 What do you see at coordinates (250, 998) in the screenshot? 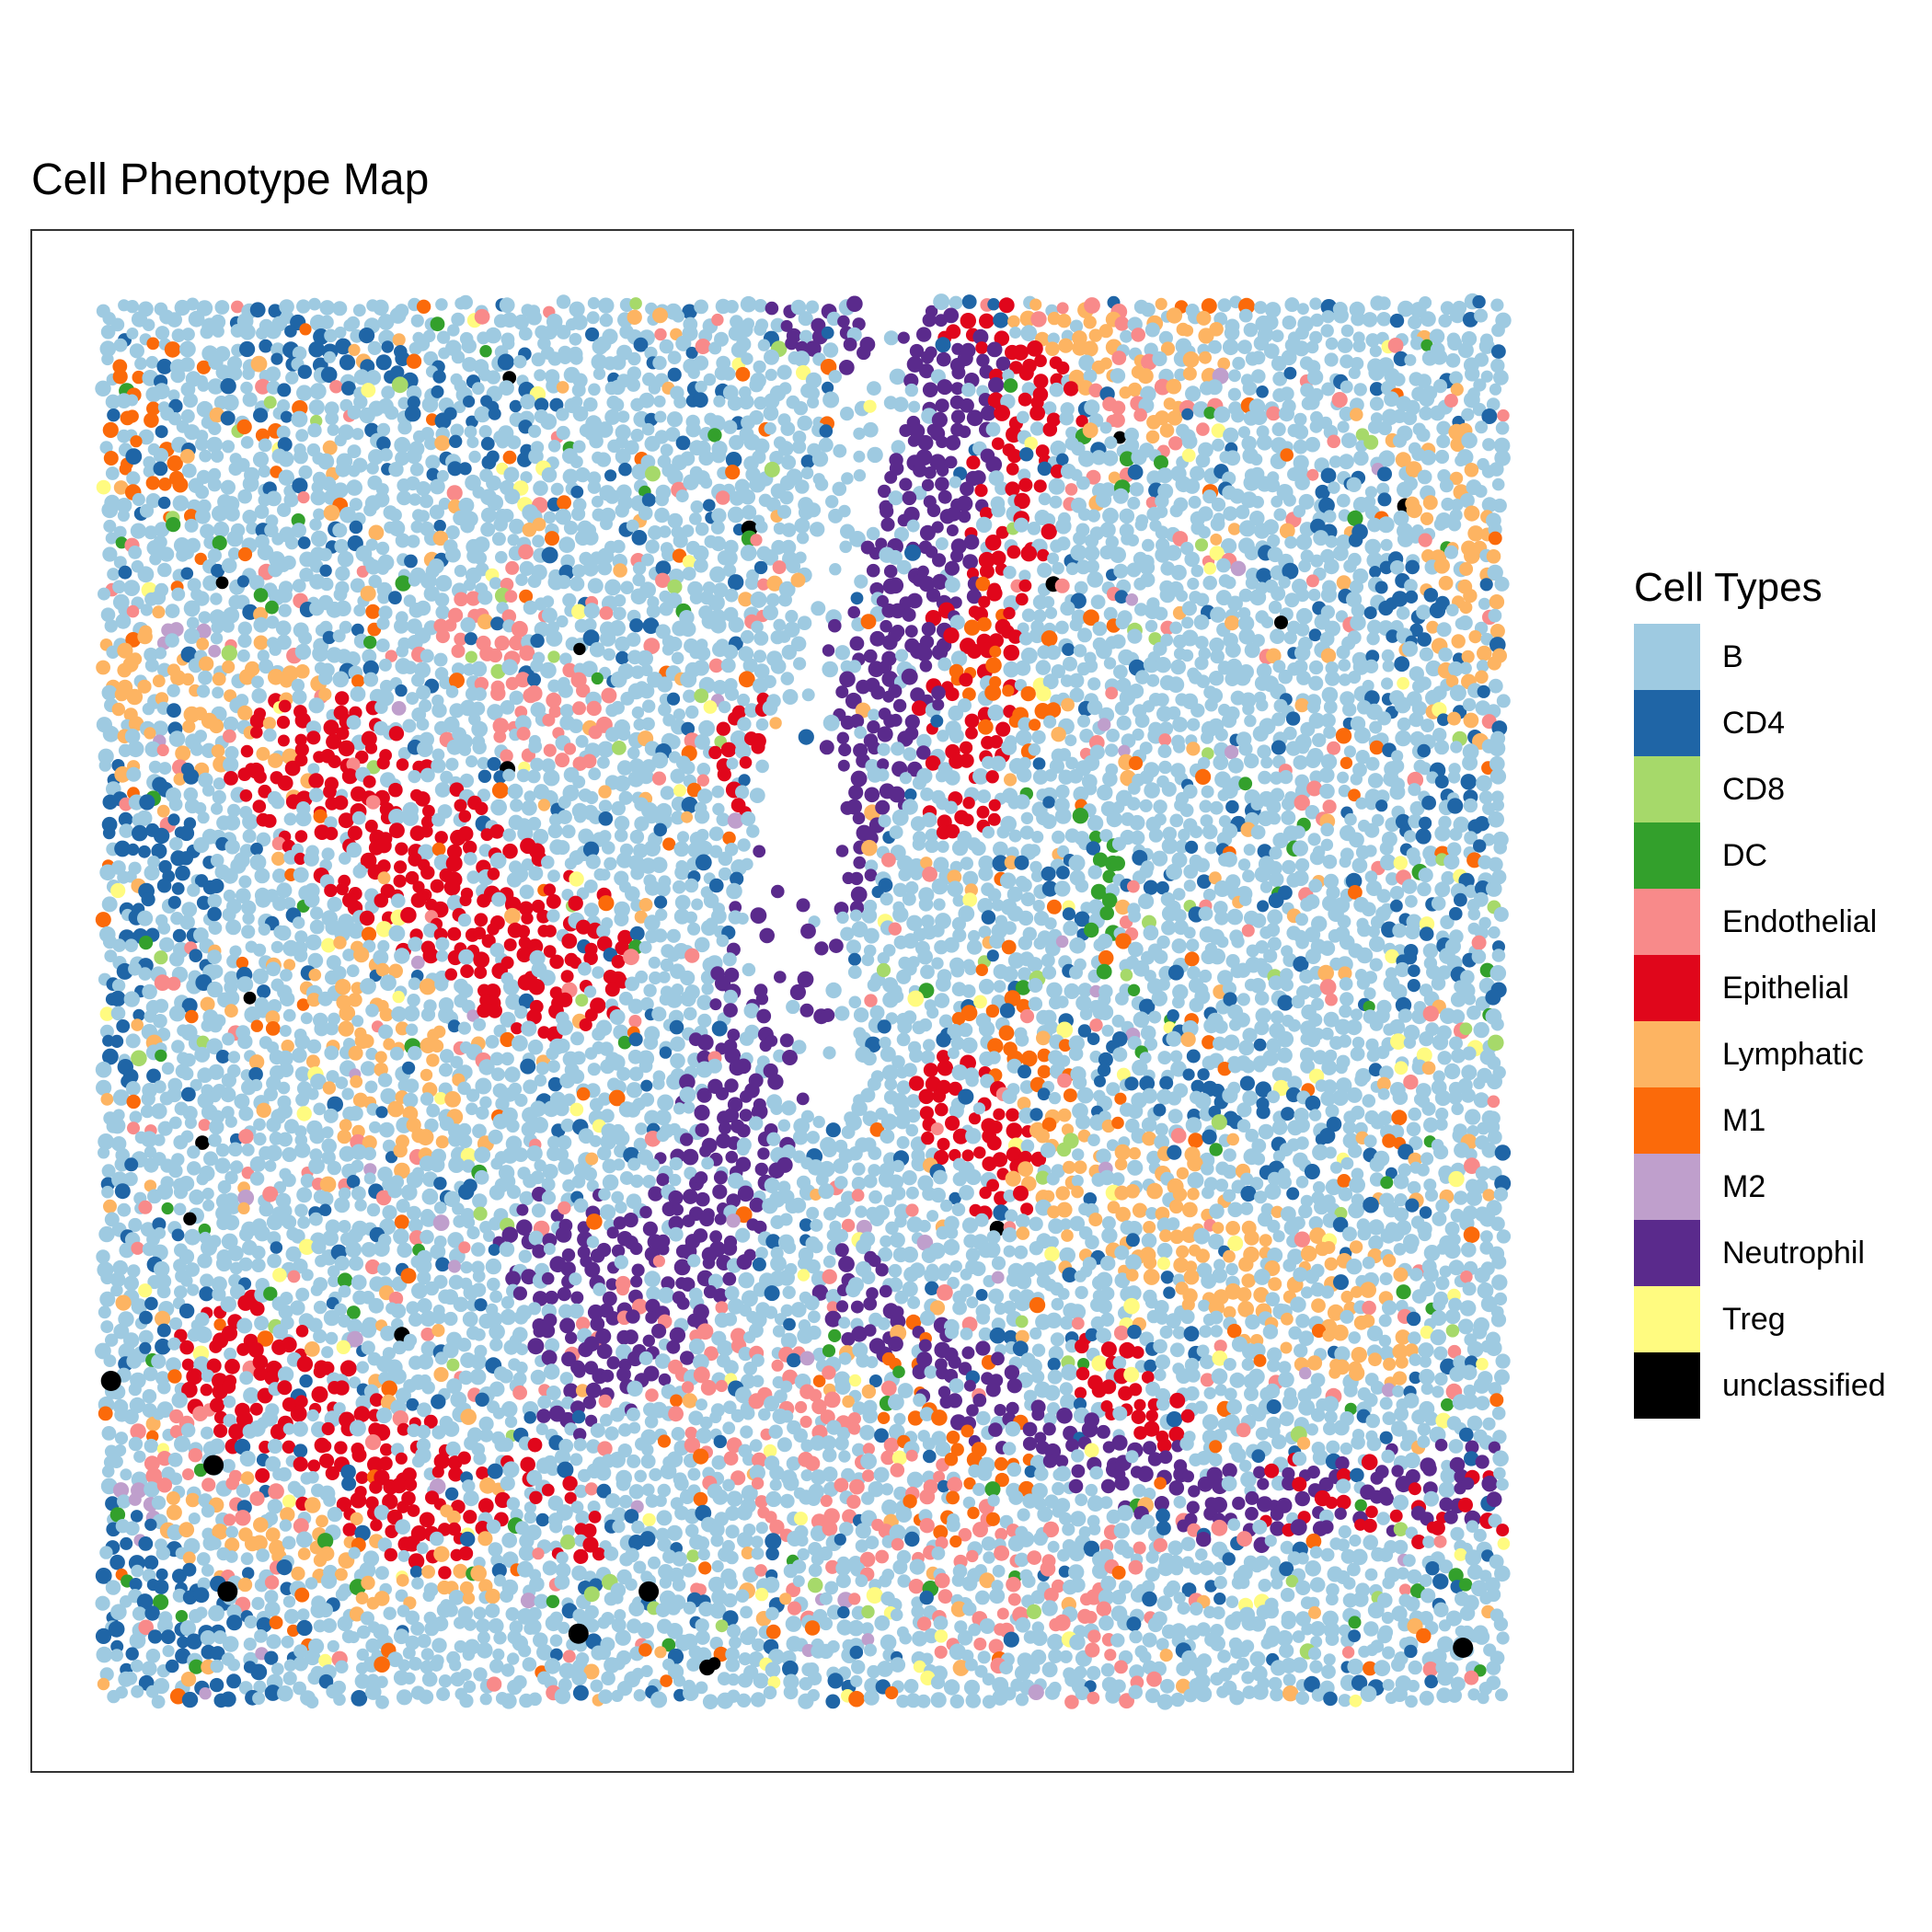
I see `cell-point-unclassified` at bounding box center [250, 998].